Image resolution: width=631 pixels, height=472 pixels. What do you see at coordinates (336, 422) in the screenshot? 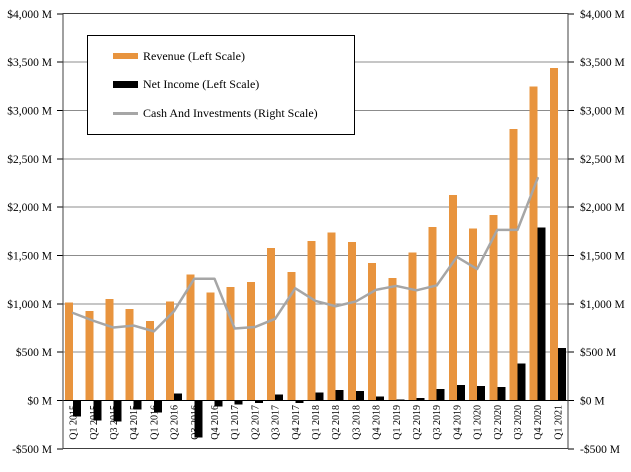
I see `x-axis-tick-label: Q2 2018` at bounding box center [336, 422].